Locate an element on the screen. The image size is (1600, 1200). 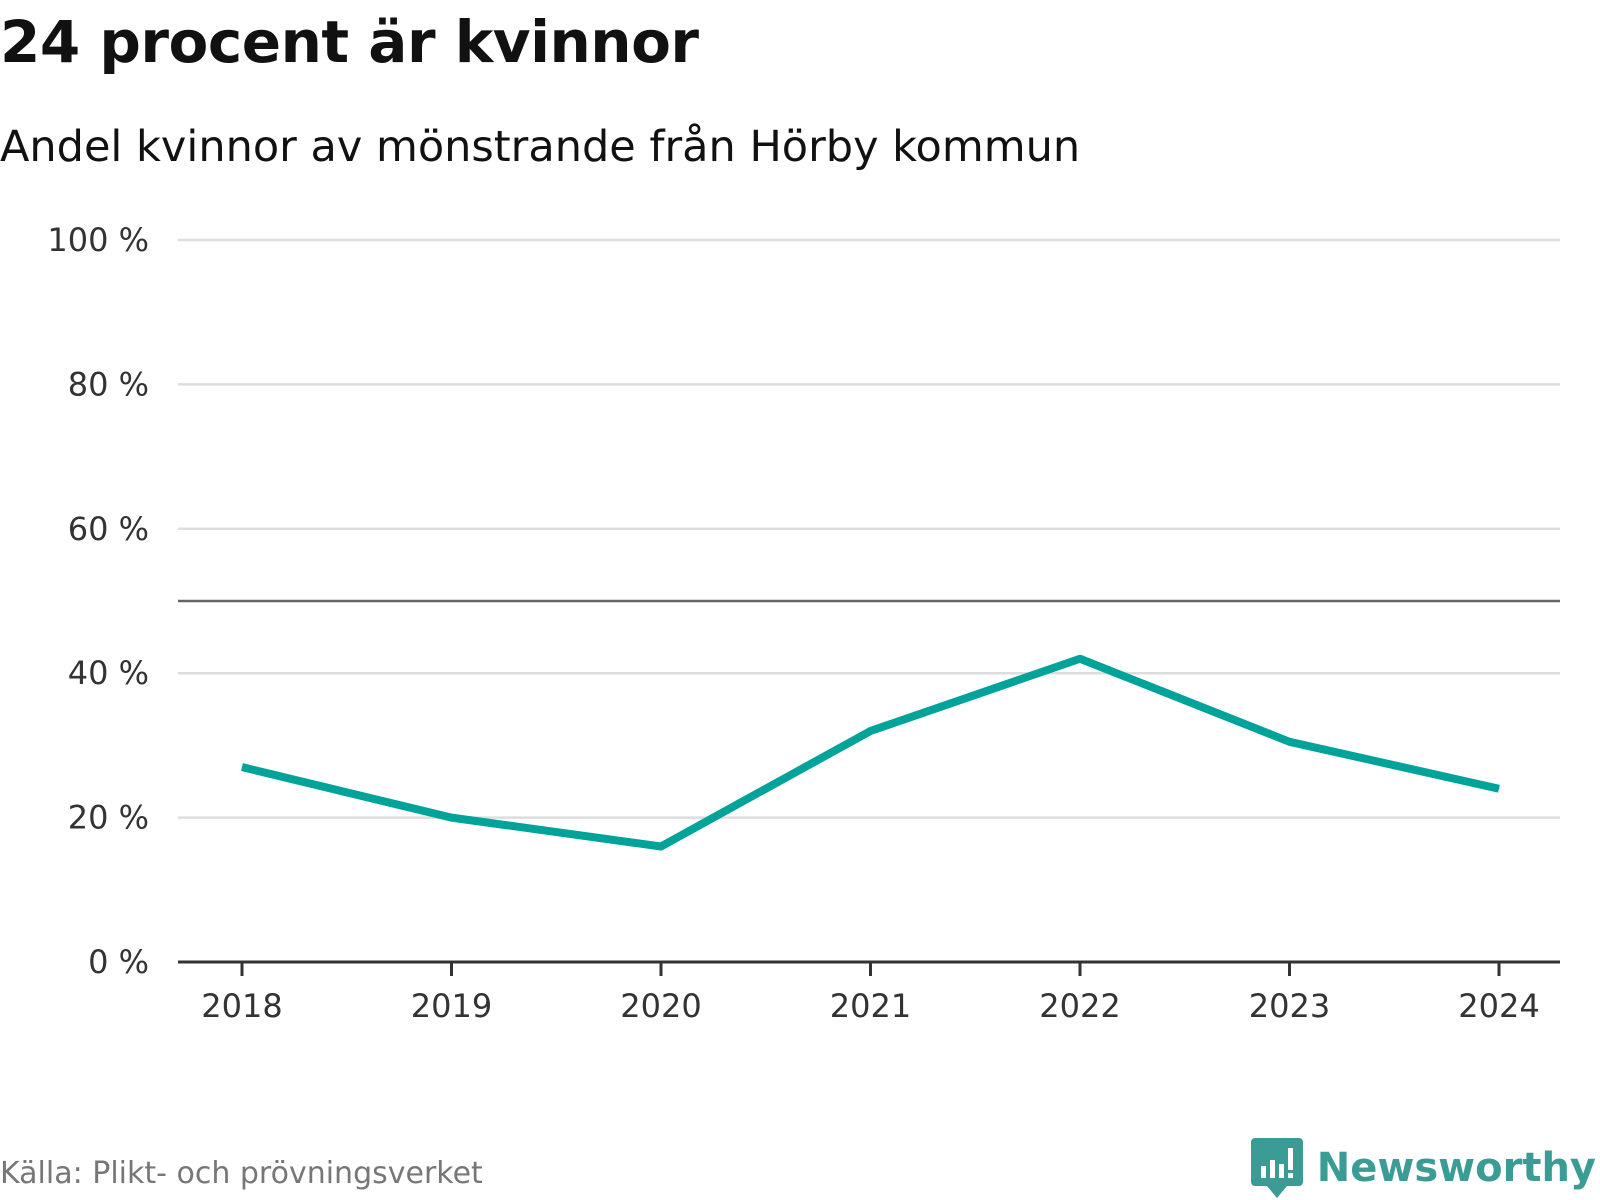
y-axis-labels: 0 % 20 % 40 % 60 % 80 % 100 % is located at coordinates (98, 601).